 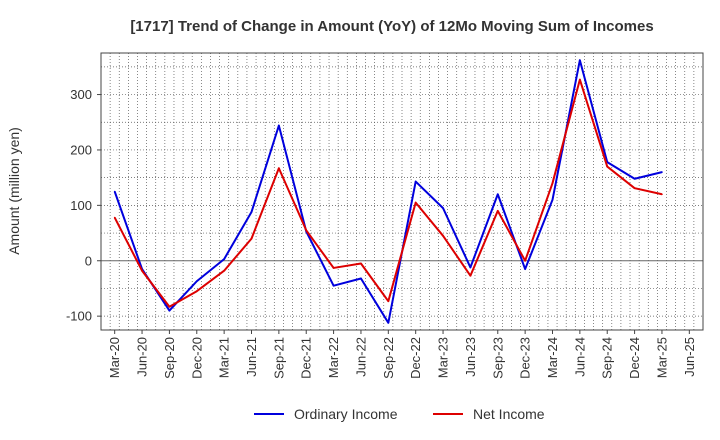 What do you see at coordinates (607, 358) in the screenshot?
I see `x-tick-label: Sep-24` at bounding box center [607, 358].